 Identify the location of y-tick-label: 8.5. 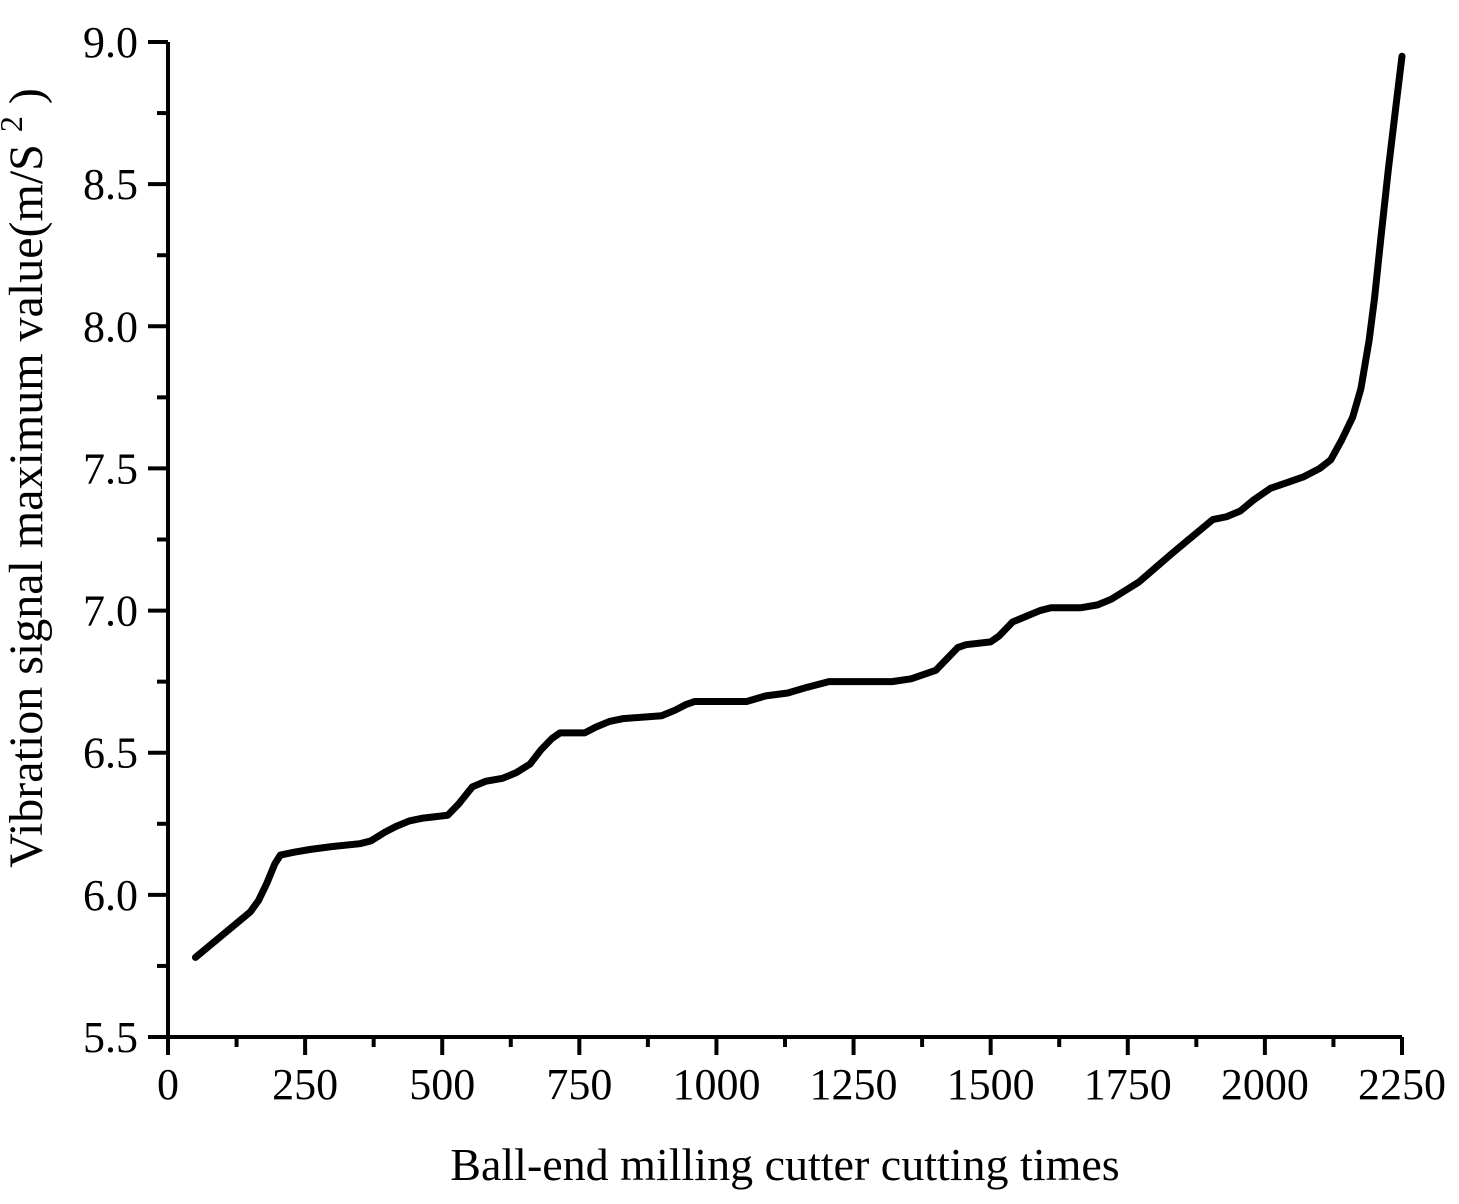
(110, 184).